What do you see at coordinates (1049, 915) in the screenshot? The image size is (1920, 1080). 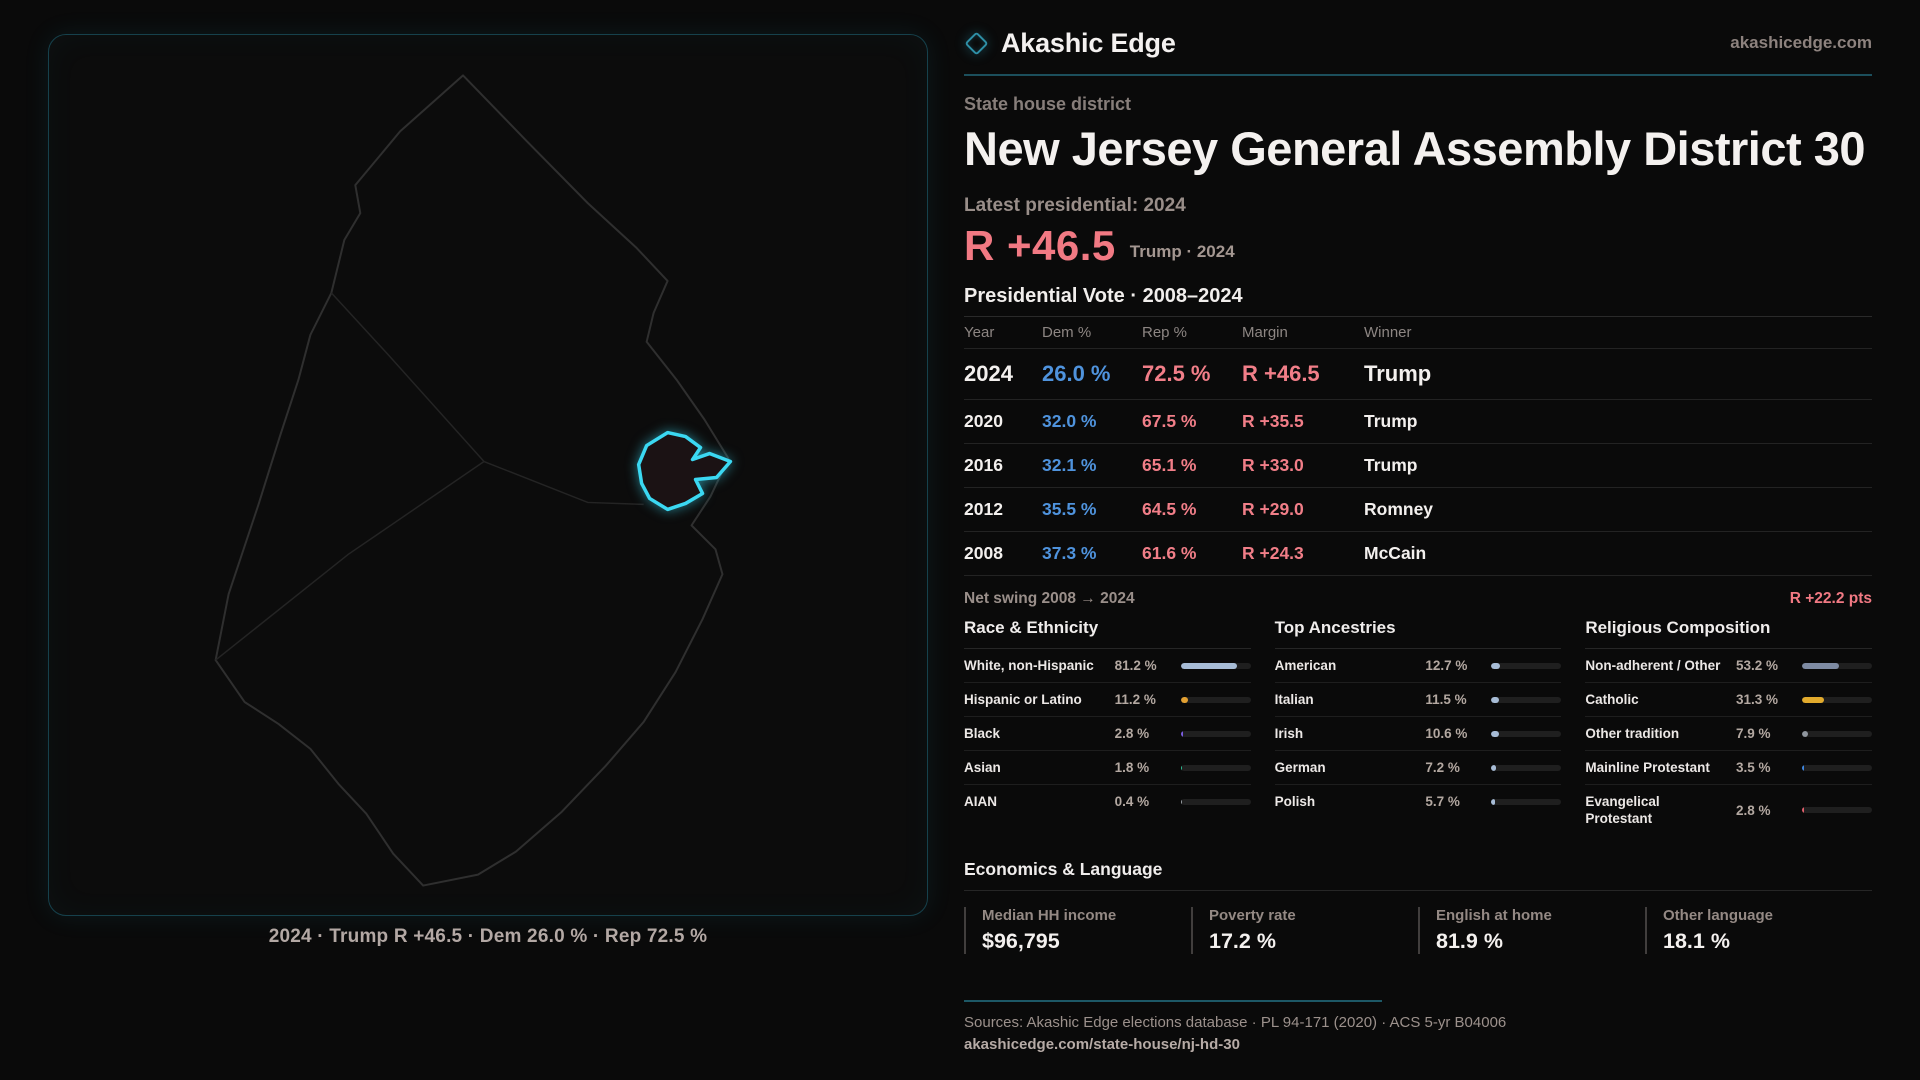 I see `economics-stat-label: Median HH income` at bounding box center [1049, 915].